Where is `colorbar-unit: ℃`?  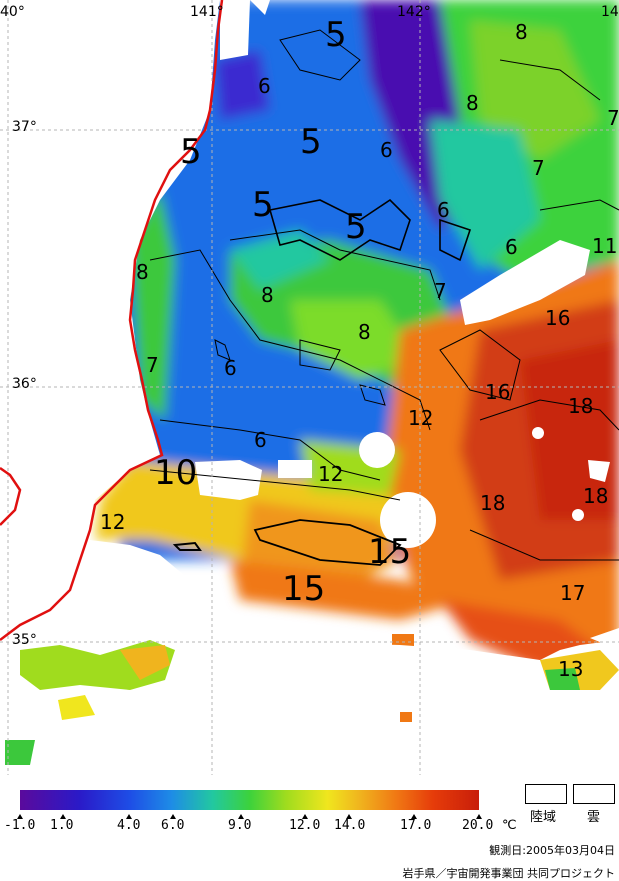 colorbar-unit: ℃ is located at coordinates (509, 825).